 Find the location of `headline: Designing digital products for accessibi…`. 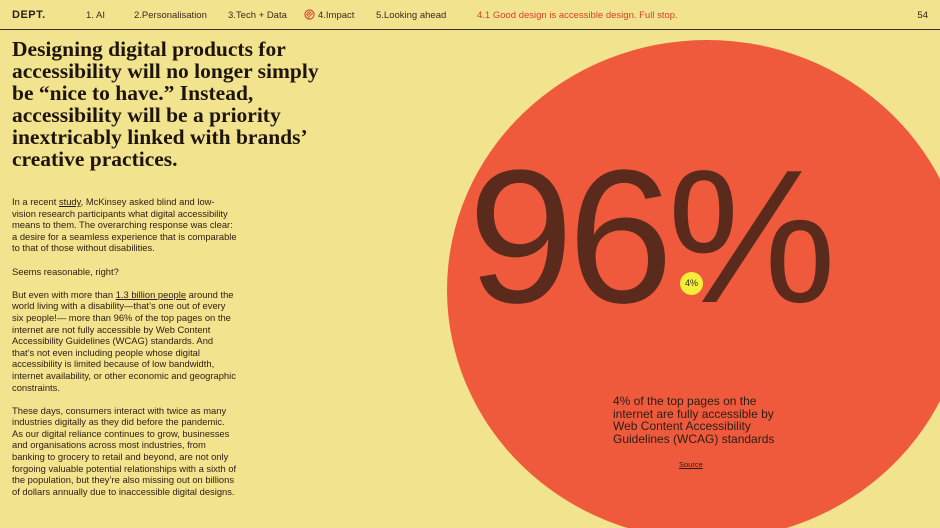

headline: Designing digital products for accessibi… is located at coordinates (165, 104).